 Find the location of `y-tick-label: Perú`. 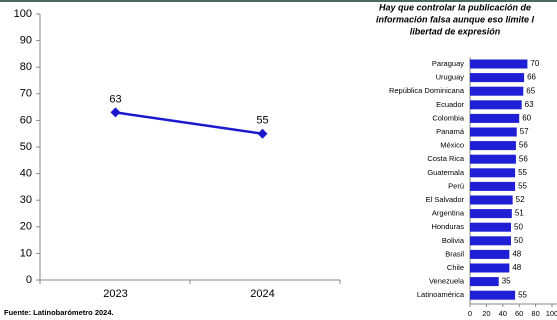

y-tick-label: Perú is located at coordinates (456, 185).